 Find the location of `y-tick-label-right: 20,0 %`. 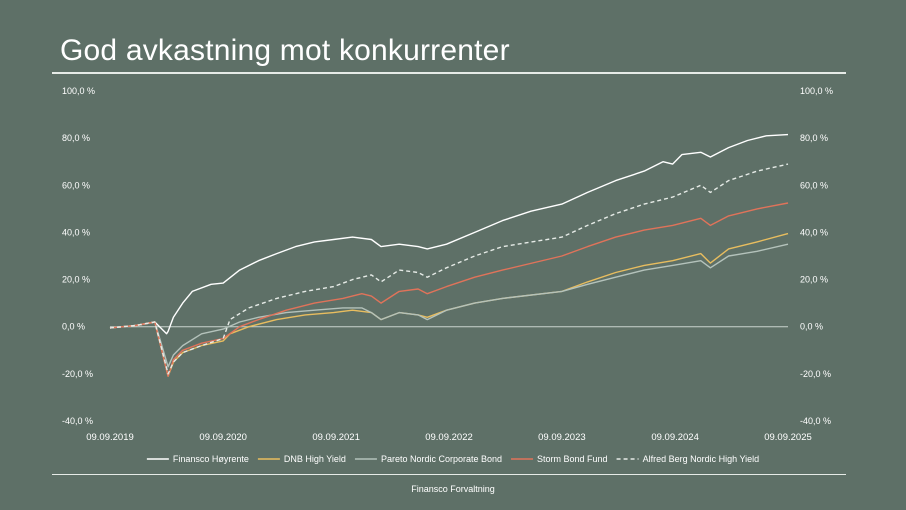

y-tick-label-right: 20,0 % is located at coordinates (814, 280).